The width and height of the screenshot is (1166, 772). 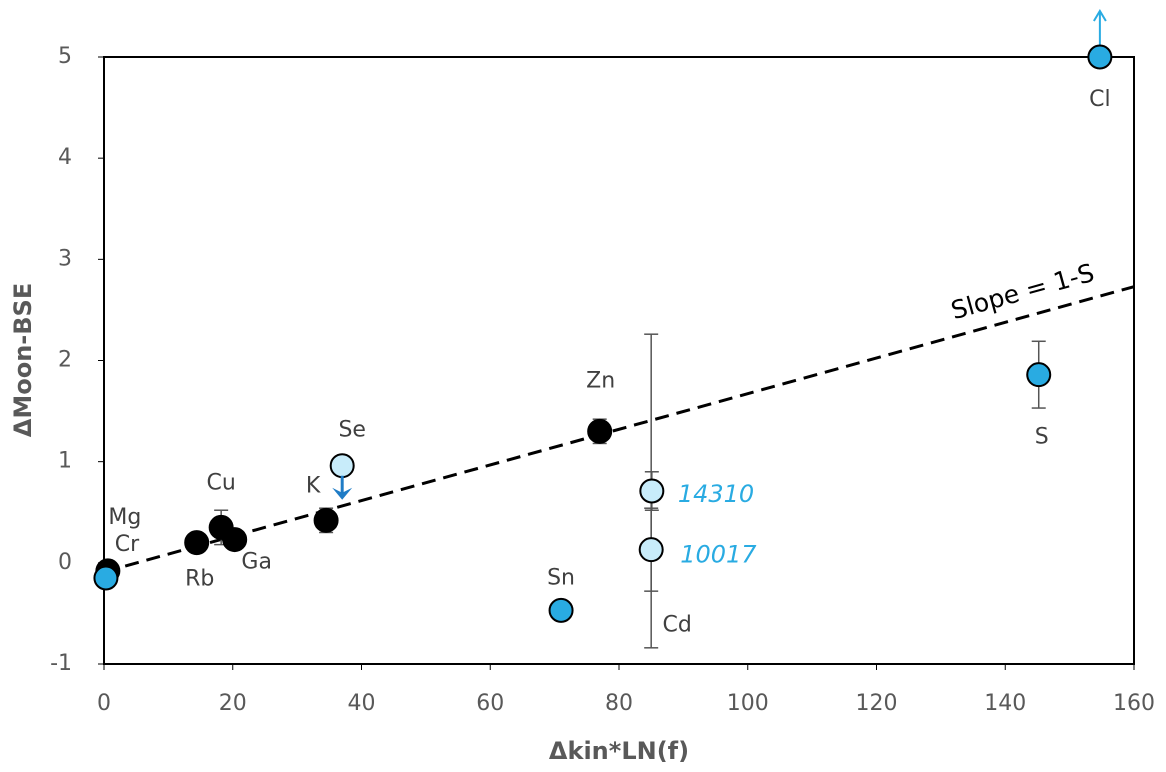 What do you see at coordinates (1042, 437) in the screenshot?
I see `point-label: S` at bounding box center [1042, 437].